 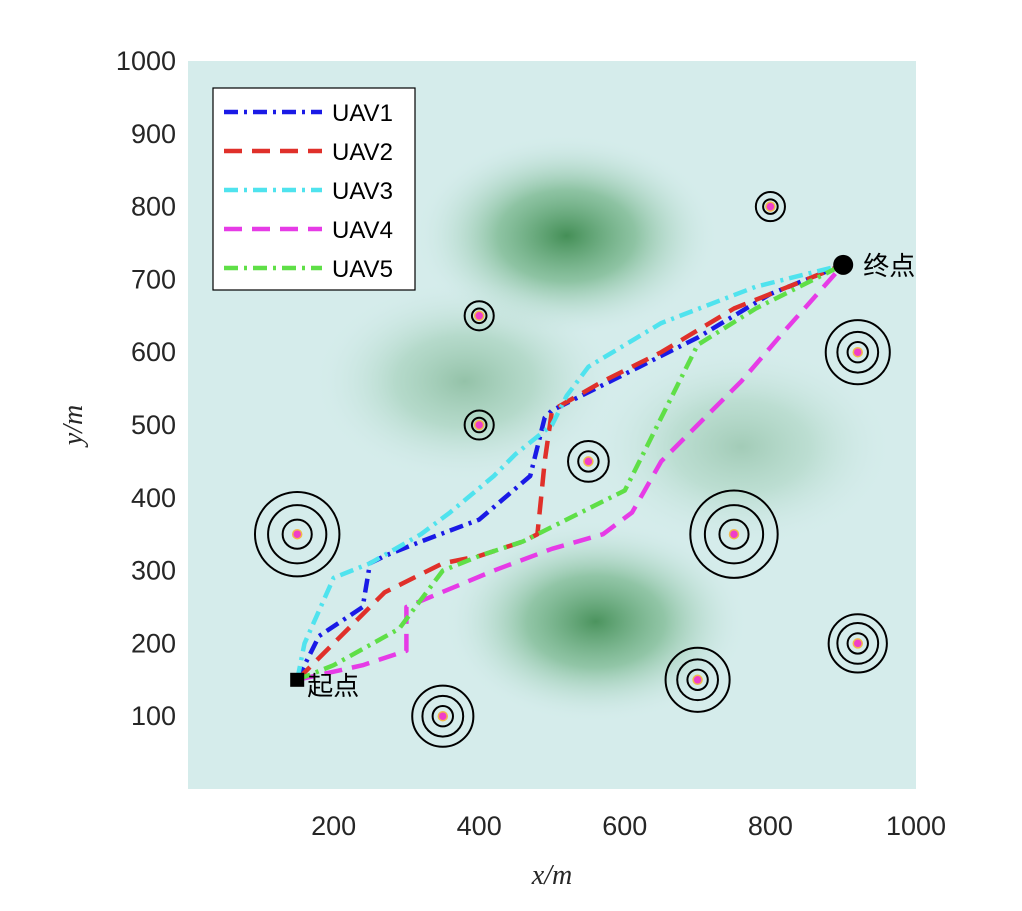 I want to click on x-tick-label: 600, so click(x=624, y=826).